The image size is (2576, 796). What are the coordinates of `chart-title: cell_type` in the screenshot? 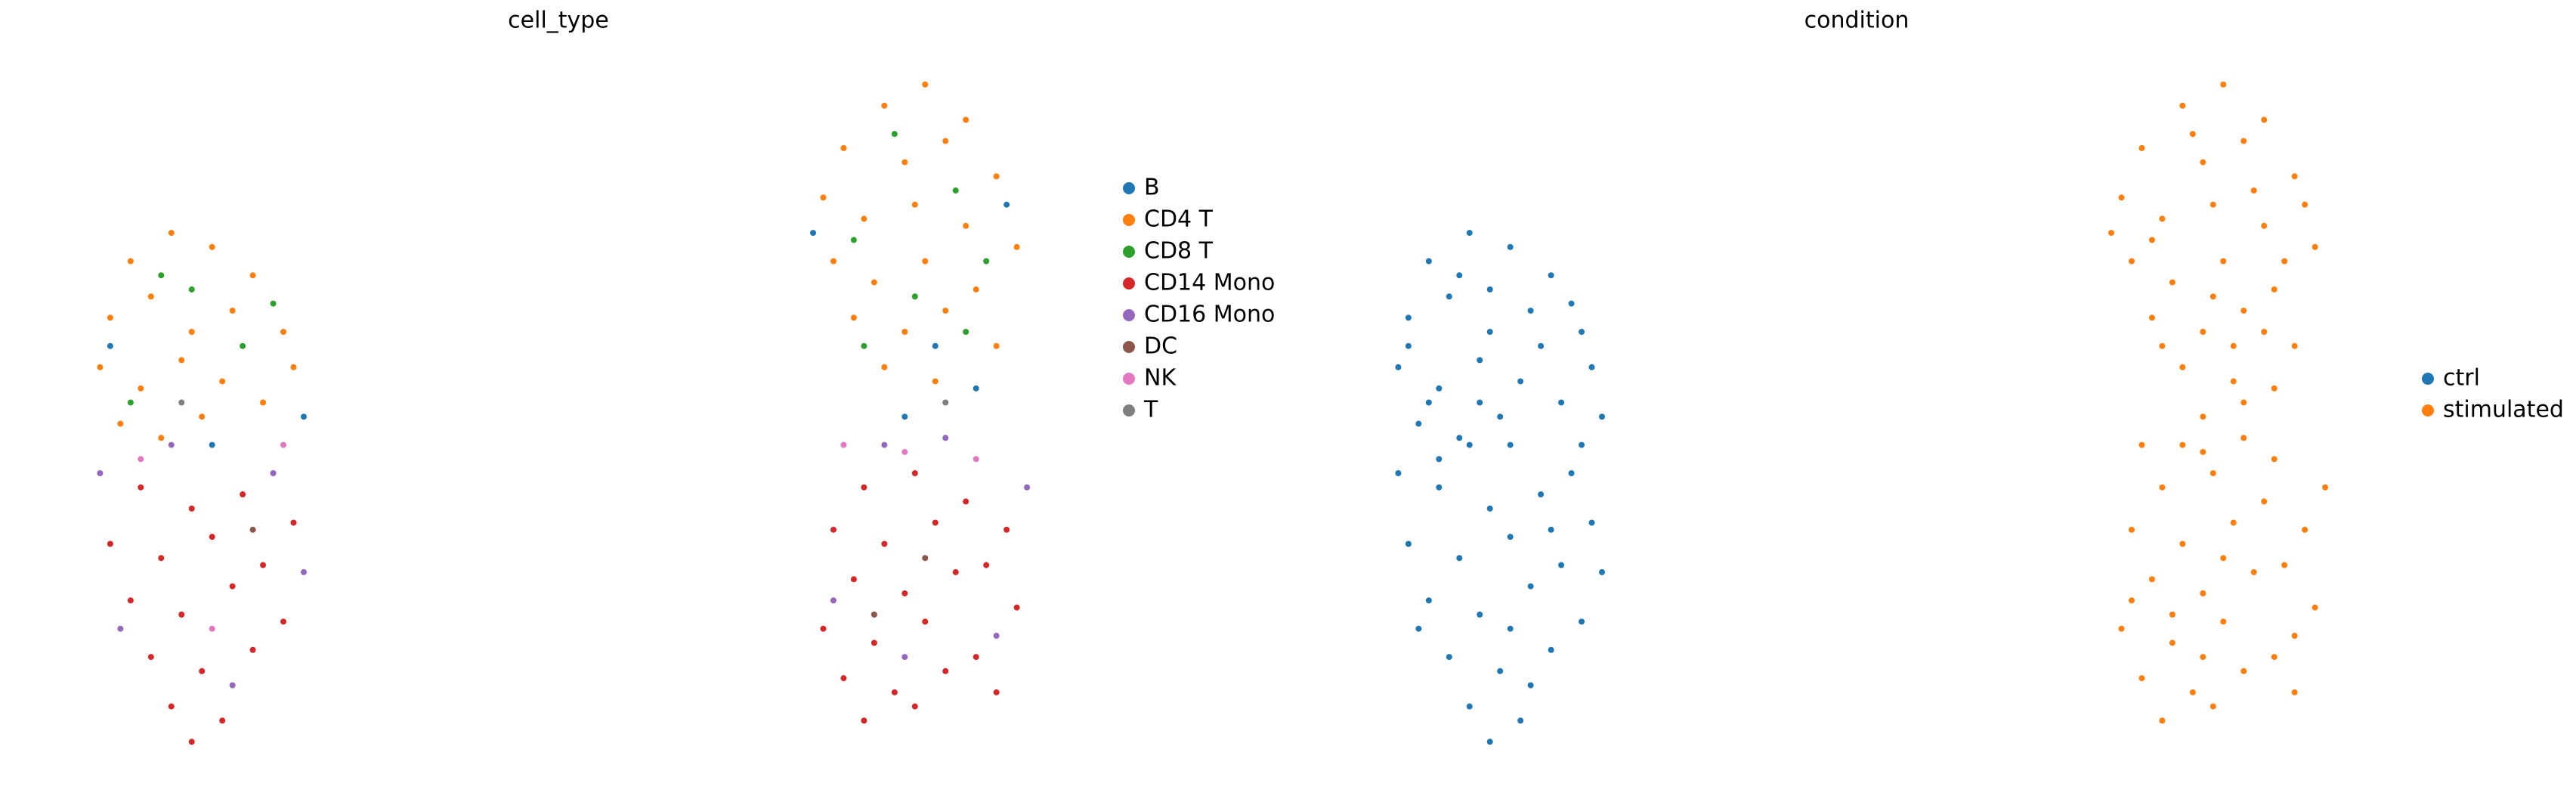 It's located at (558, 21).